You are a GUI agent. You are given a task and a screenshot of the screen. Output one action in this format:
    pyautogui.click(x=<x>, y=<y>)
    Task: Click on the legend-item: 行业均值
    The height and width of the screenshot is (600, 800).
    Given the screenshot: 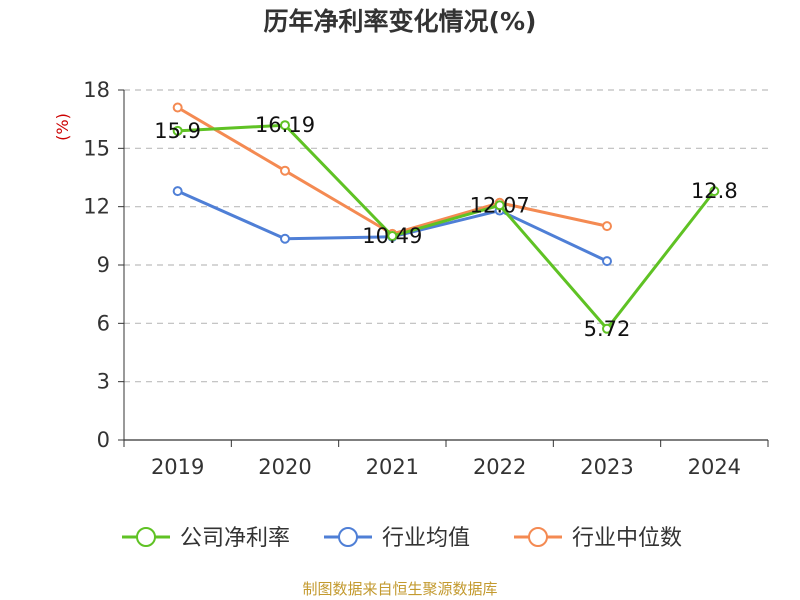 What is the action you would take?
    pyautogui.click(x=397, y=538)
    